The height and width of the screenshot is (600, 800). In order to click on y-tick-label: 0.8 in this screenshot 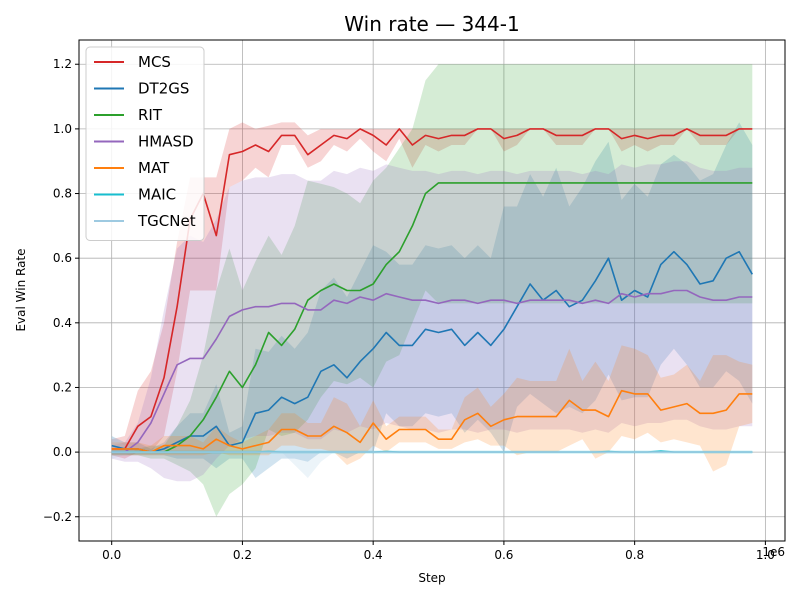, I will do `click(62, 194)`.